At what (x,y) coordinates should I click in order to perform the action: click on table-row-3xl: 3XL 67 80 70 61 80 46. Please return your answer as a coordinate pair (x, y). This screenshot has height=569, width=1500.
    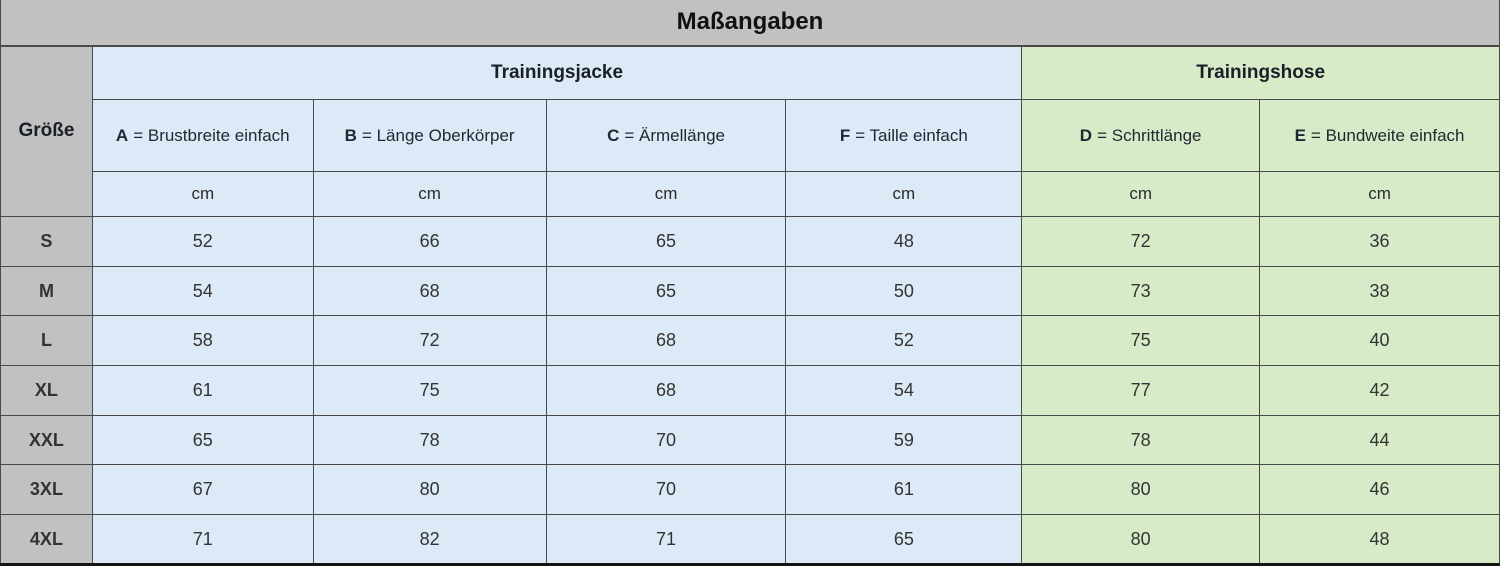
    Looking at the image, I should click on (750, 490).